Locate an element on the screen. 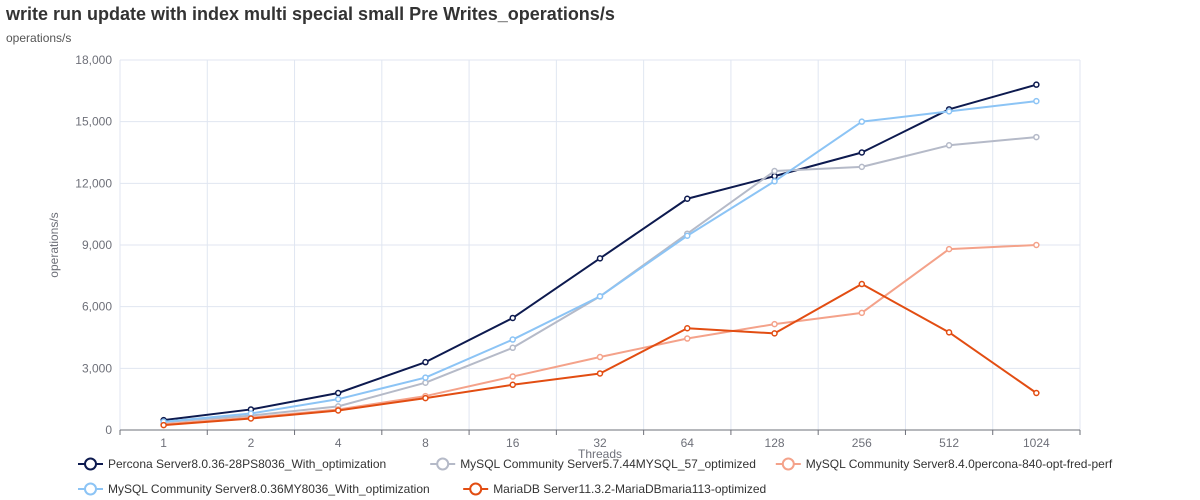  x-tick-label: 2 is located at coordinates (251, 443).